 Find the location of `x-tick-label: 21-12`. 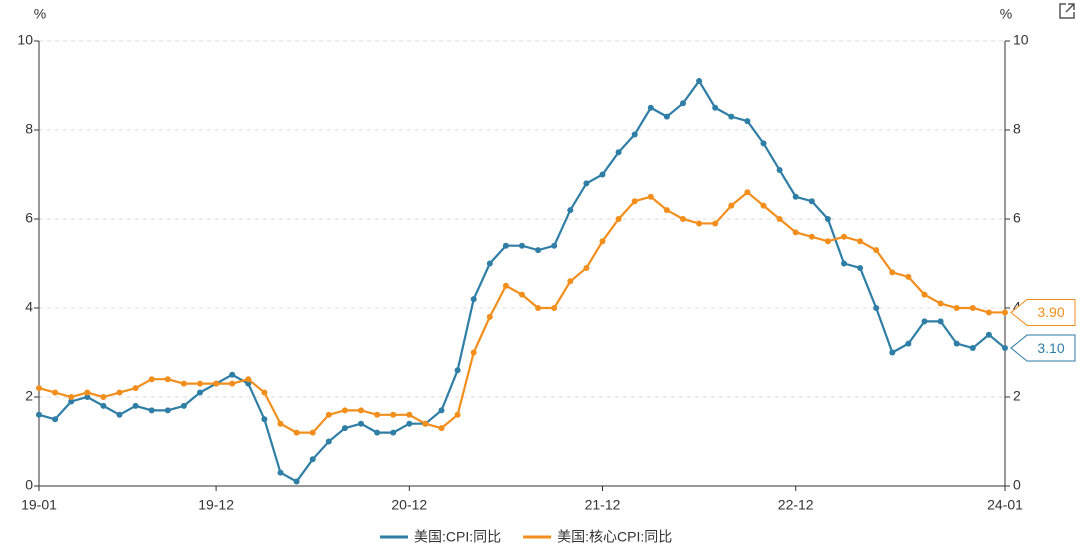

x-tick-label: 21-12 is located at coordinates (603, 505).